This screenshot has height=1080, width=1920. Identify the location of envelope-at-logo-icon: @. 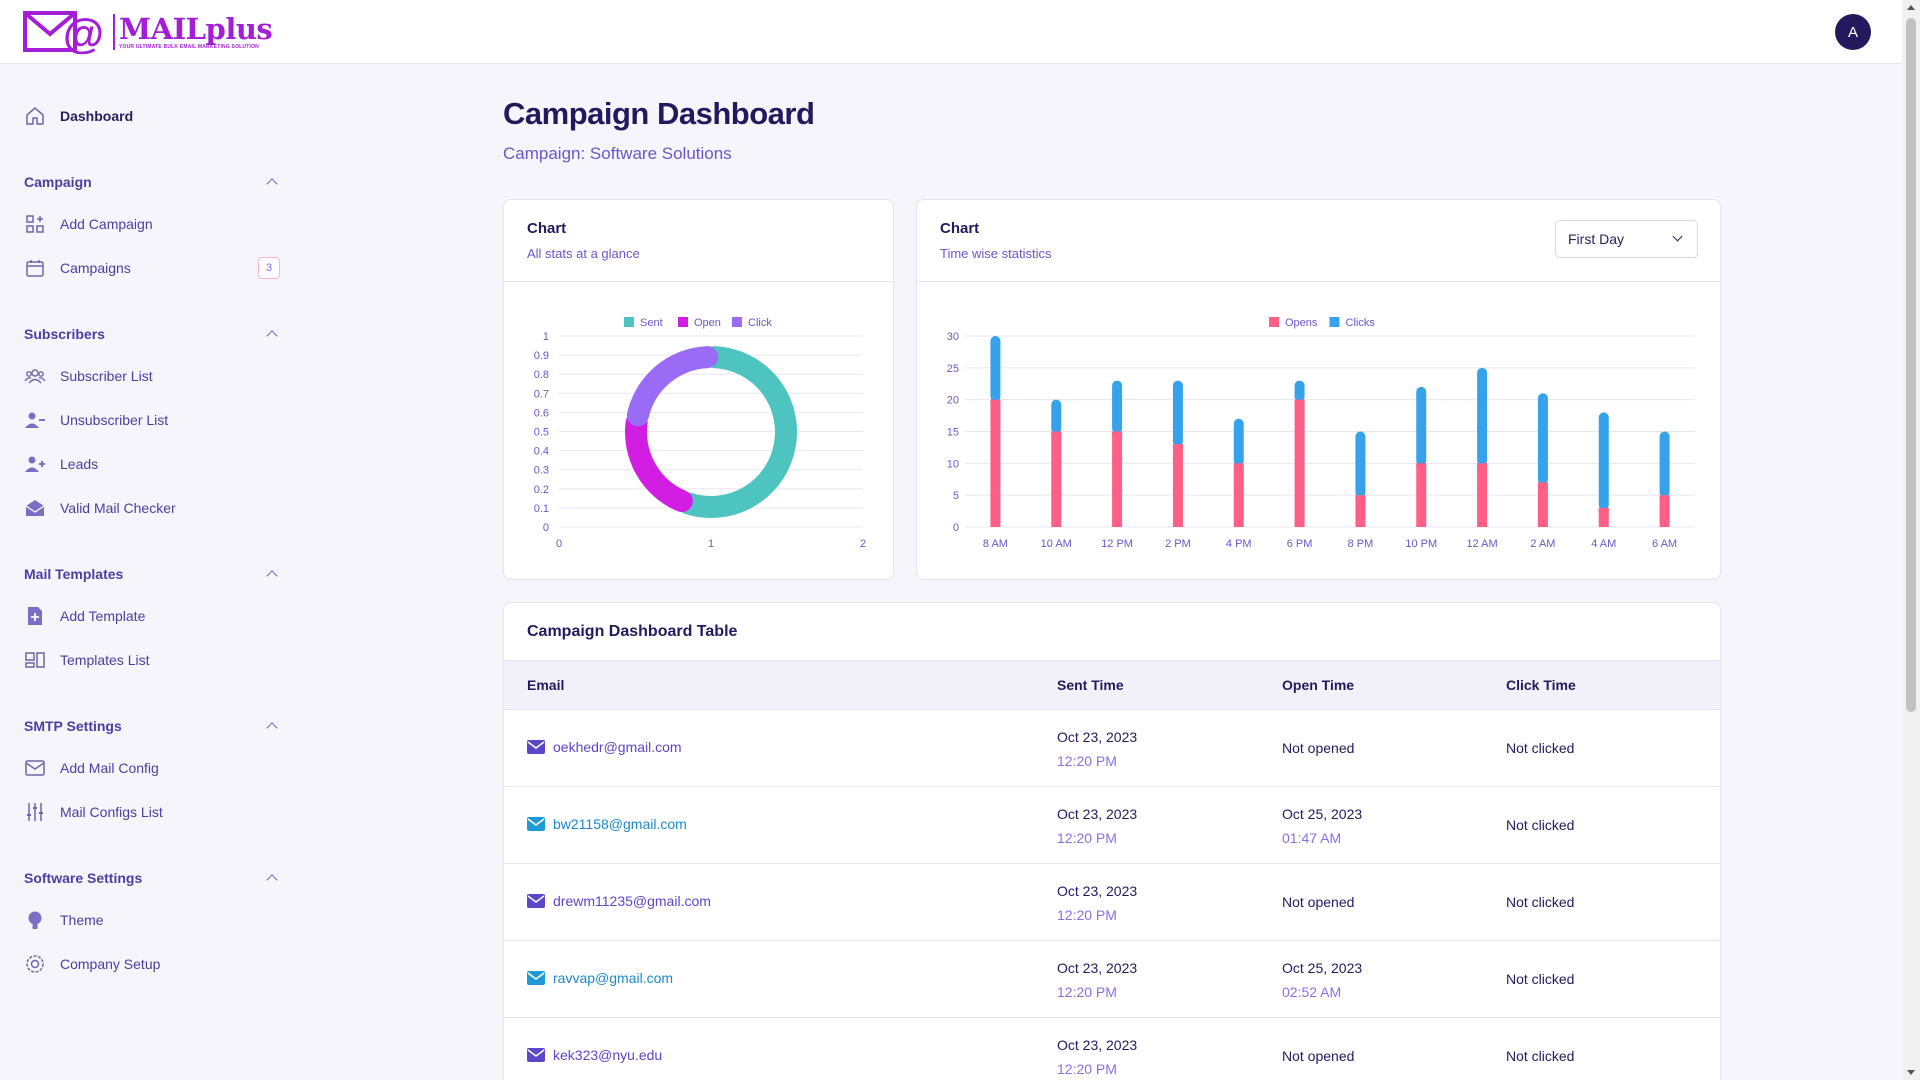
(63, 32).